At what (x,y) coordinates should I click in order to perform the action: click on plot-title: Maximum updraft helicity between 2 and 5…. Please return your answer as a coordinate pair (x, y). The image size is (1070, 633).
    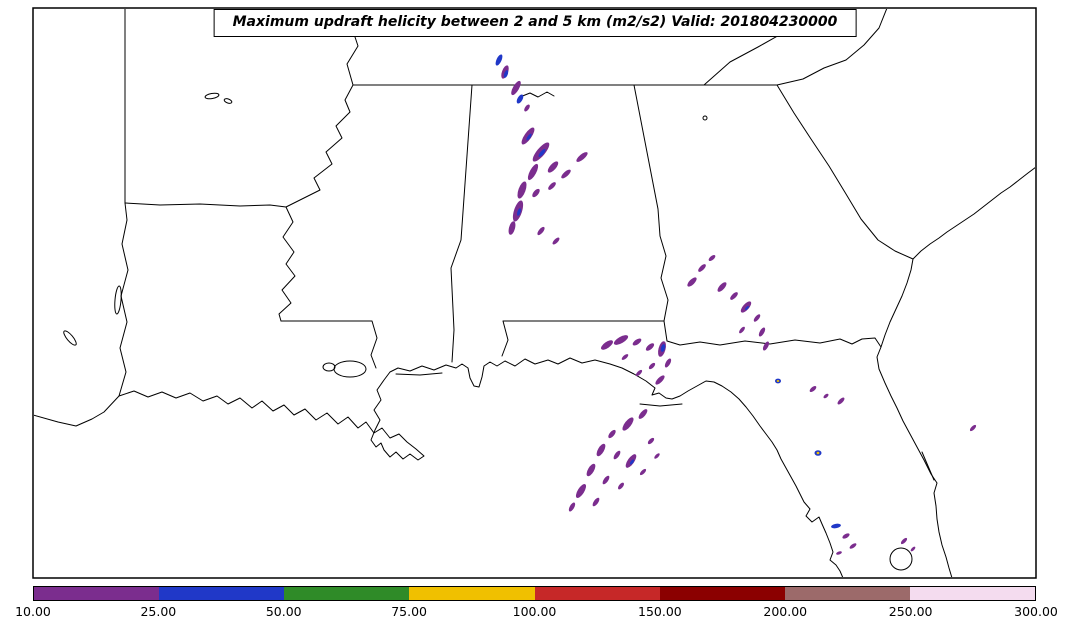
    Looking at the image, I should click on (535, 22).